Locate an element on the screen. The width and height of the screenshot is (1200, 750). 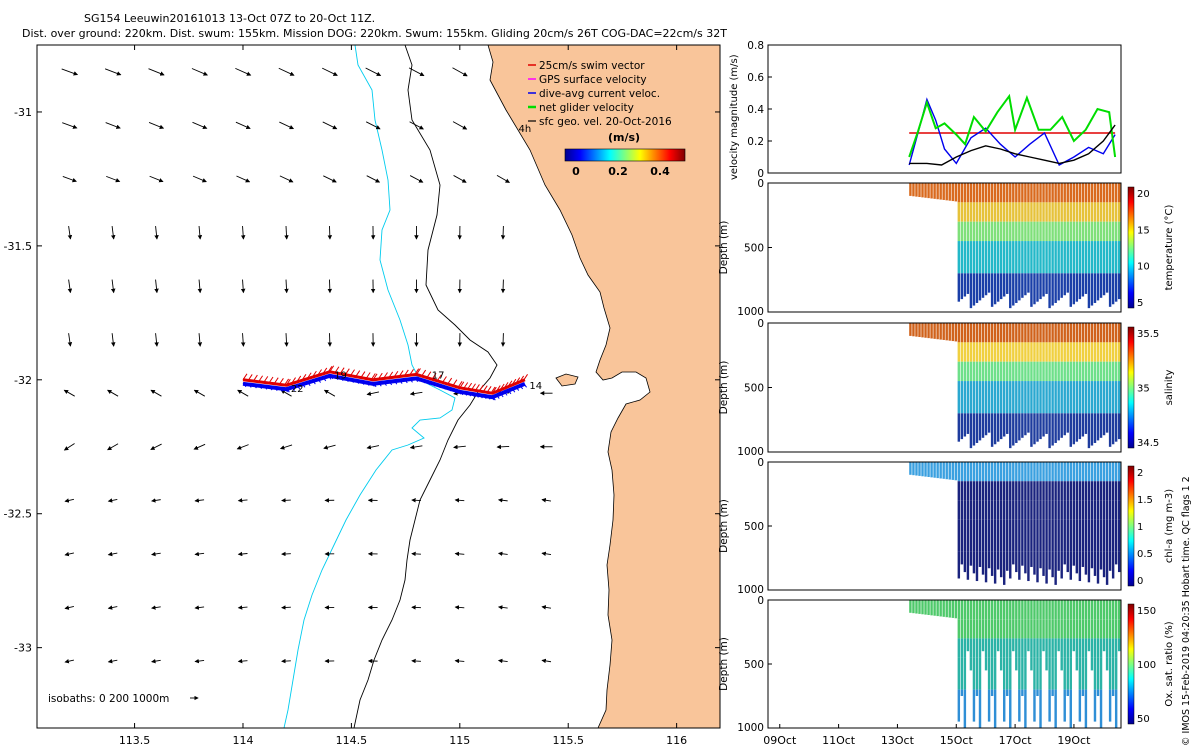
colorbar-tick-label: 0.5 is located at coordinates (1145, 554).